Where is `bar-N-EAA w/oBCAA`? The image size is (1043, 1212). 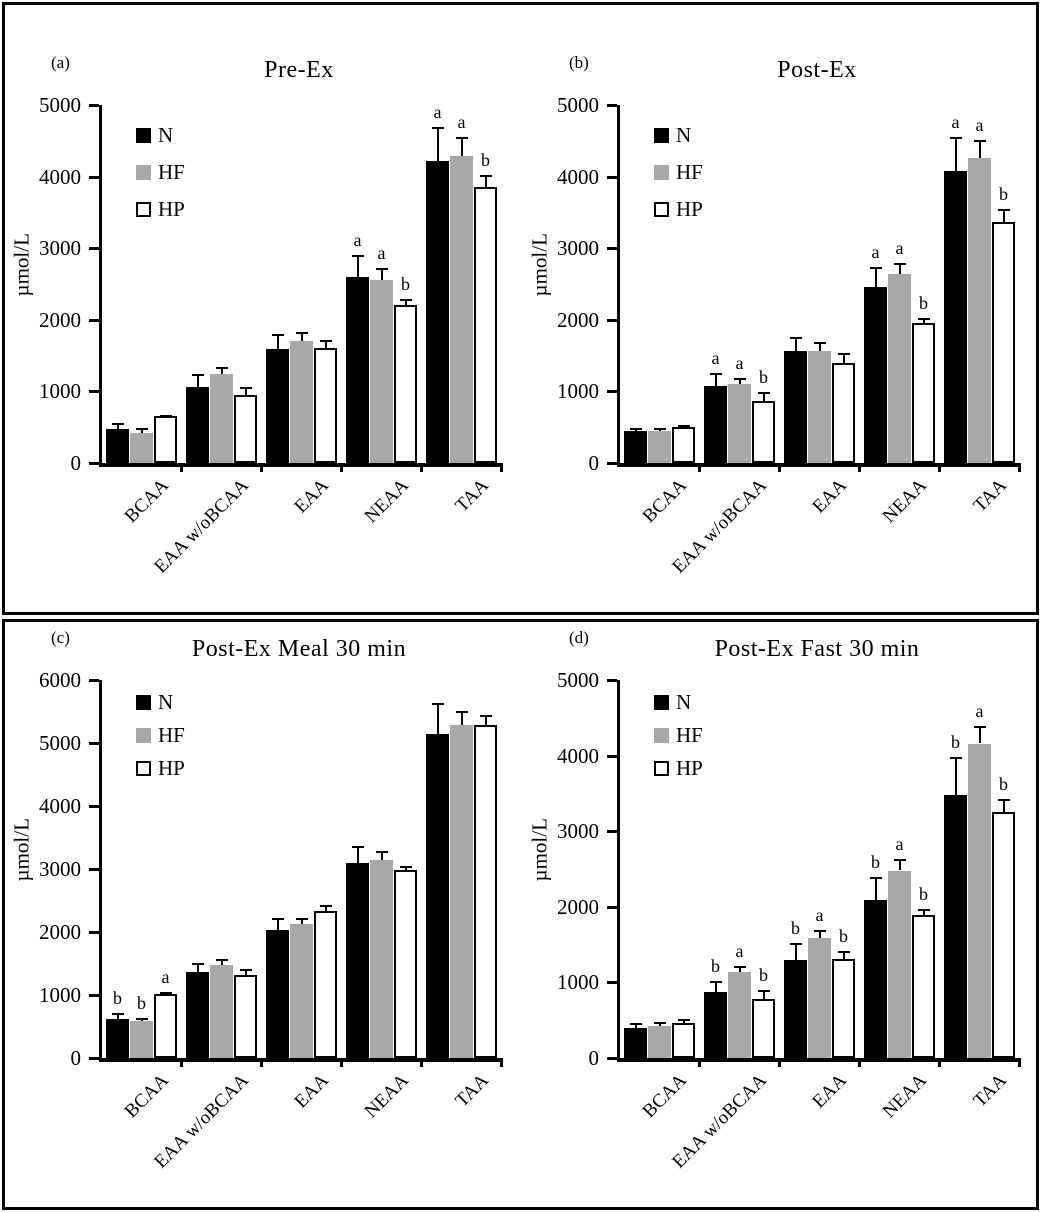 bar-N-EAA w/oBCAA is located at coordinates (715, 424).